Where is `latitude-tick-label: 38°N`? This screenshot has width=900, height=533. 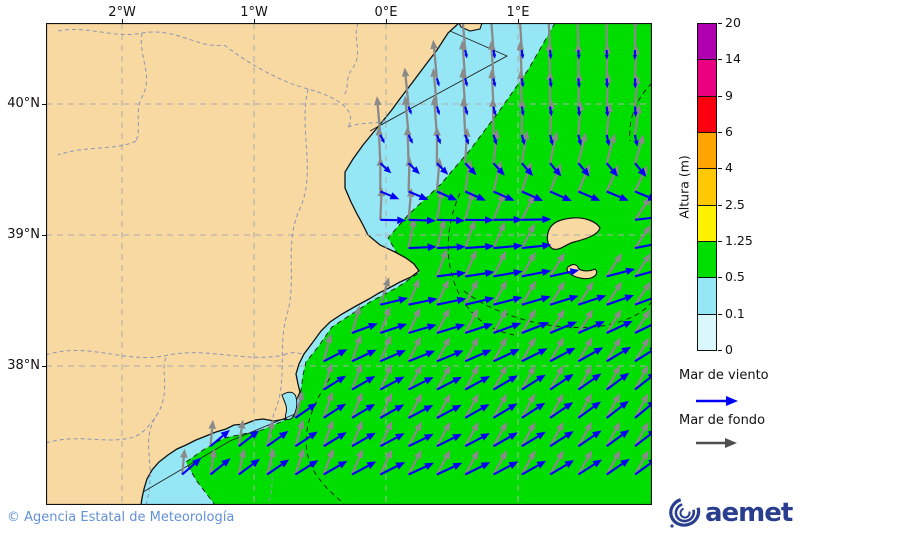
latitude-tick-label: 38°N is located at coordinates (23, 365).